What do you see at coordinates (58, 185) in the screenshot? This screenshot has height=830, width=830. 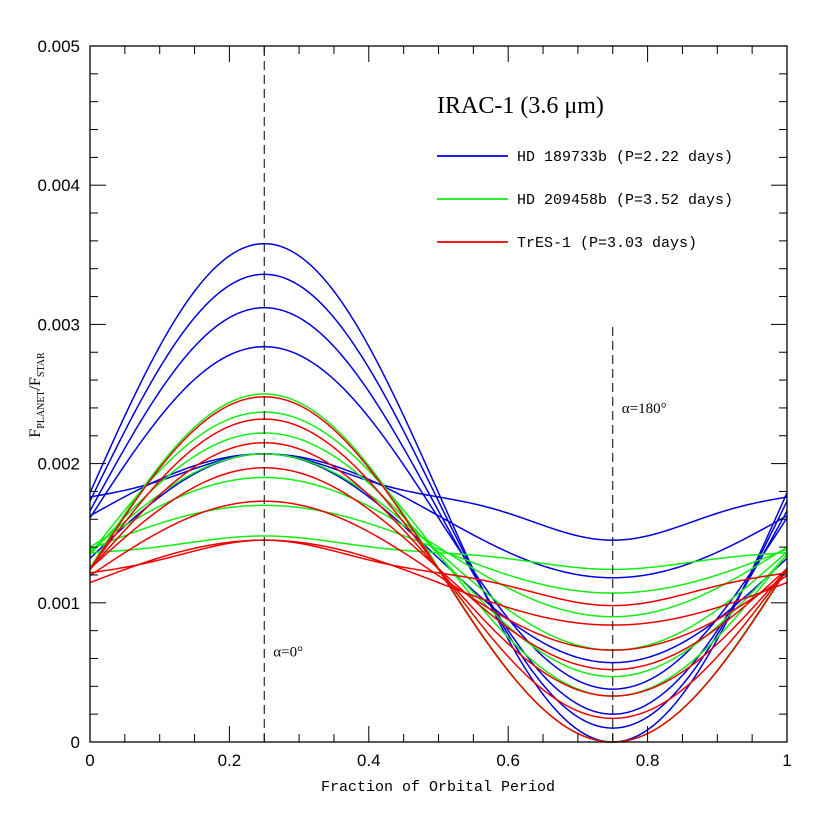 I see `y-tick-label: 0.004` at bounding box center [58, 185].